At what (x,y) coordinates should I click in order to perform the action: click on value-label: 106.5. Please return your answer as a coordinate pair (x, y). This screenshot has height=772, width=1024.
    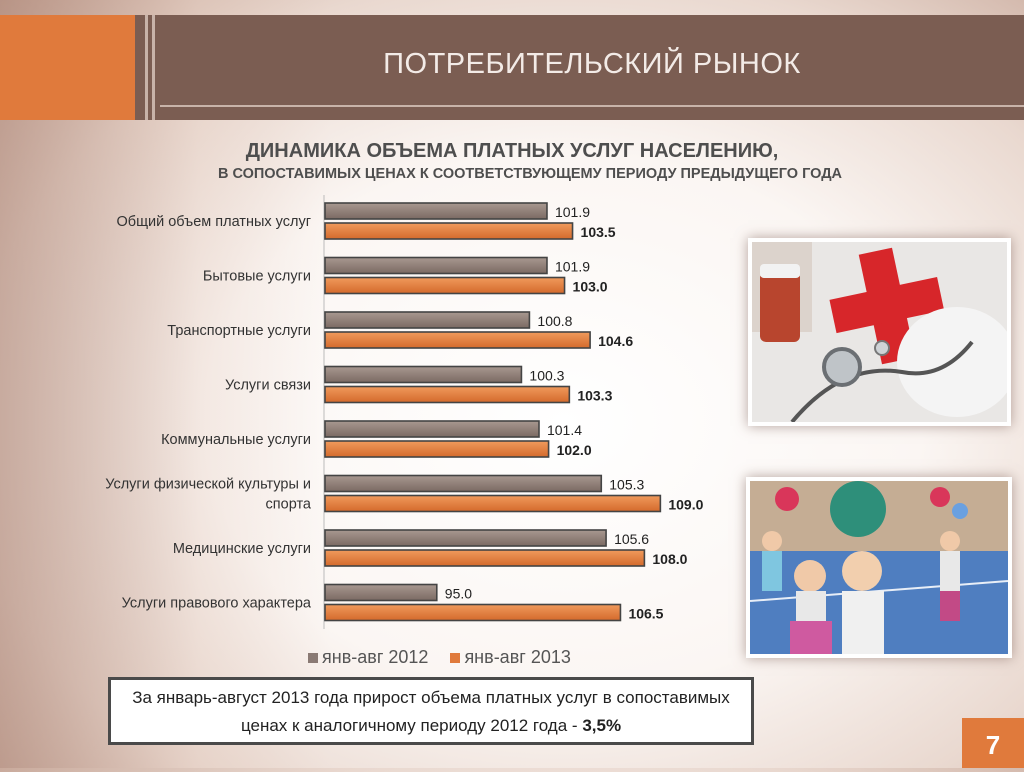
    Looking at the image, I should click on (645, 614).